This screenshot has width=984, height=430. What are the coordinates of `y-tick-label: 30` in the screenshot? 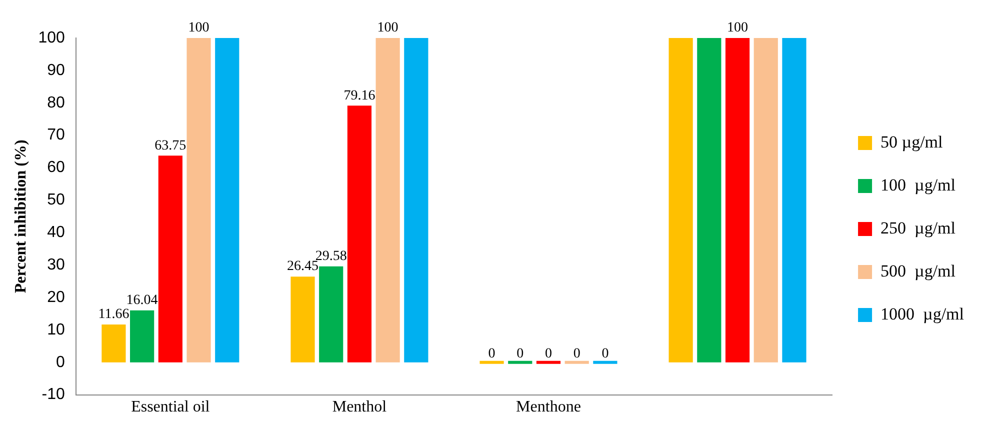 It's located at (56, 265).